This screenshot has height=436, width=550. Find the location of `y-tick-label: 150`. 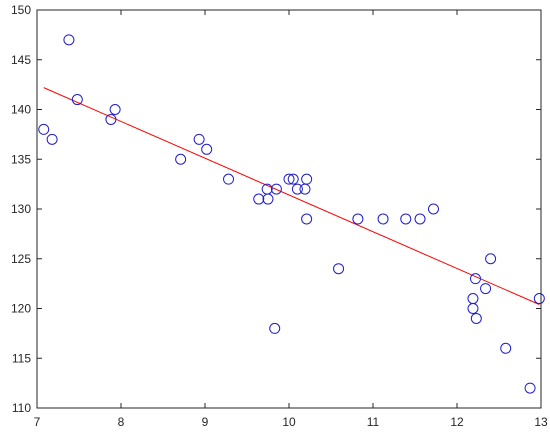

y-tick-label: 150 is located at coordinates (21, 10).